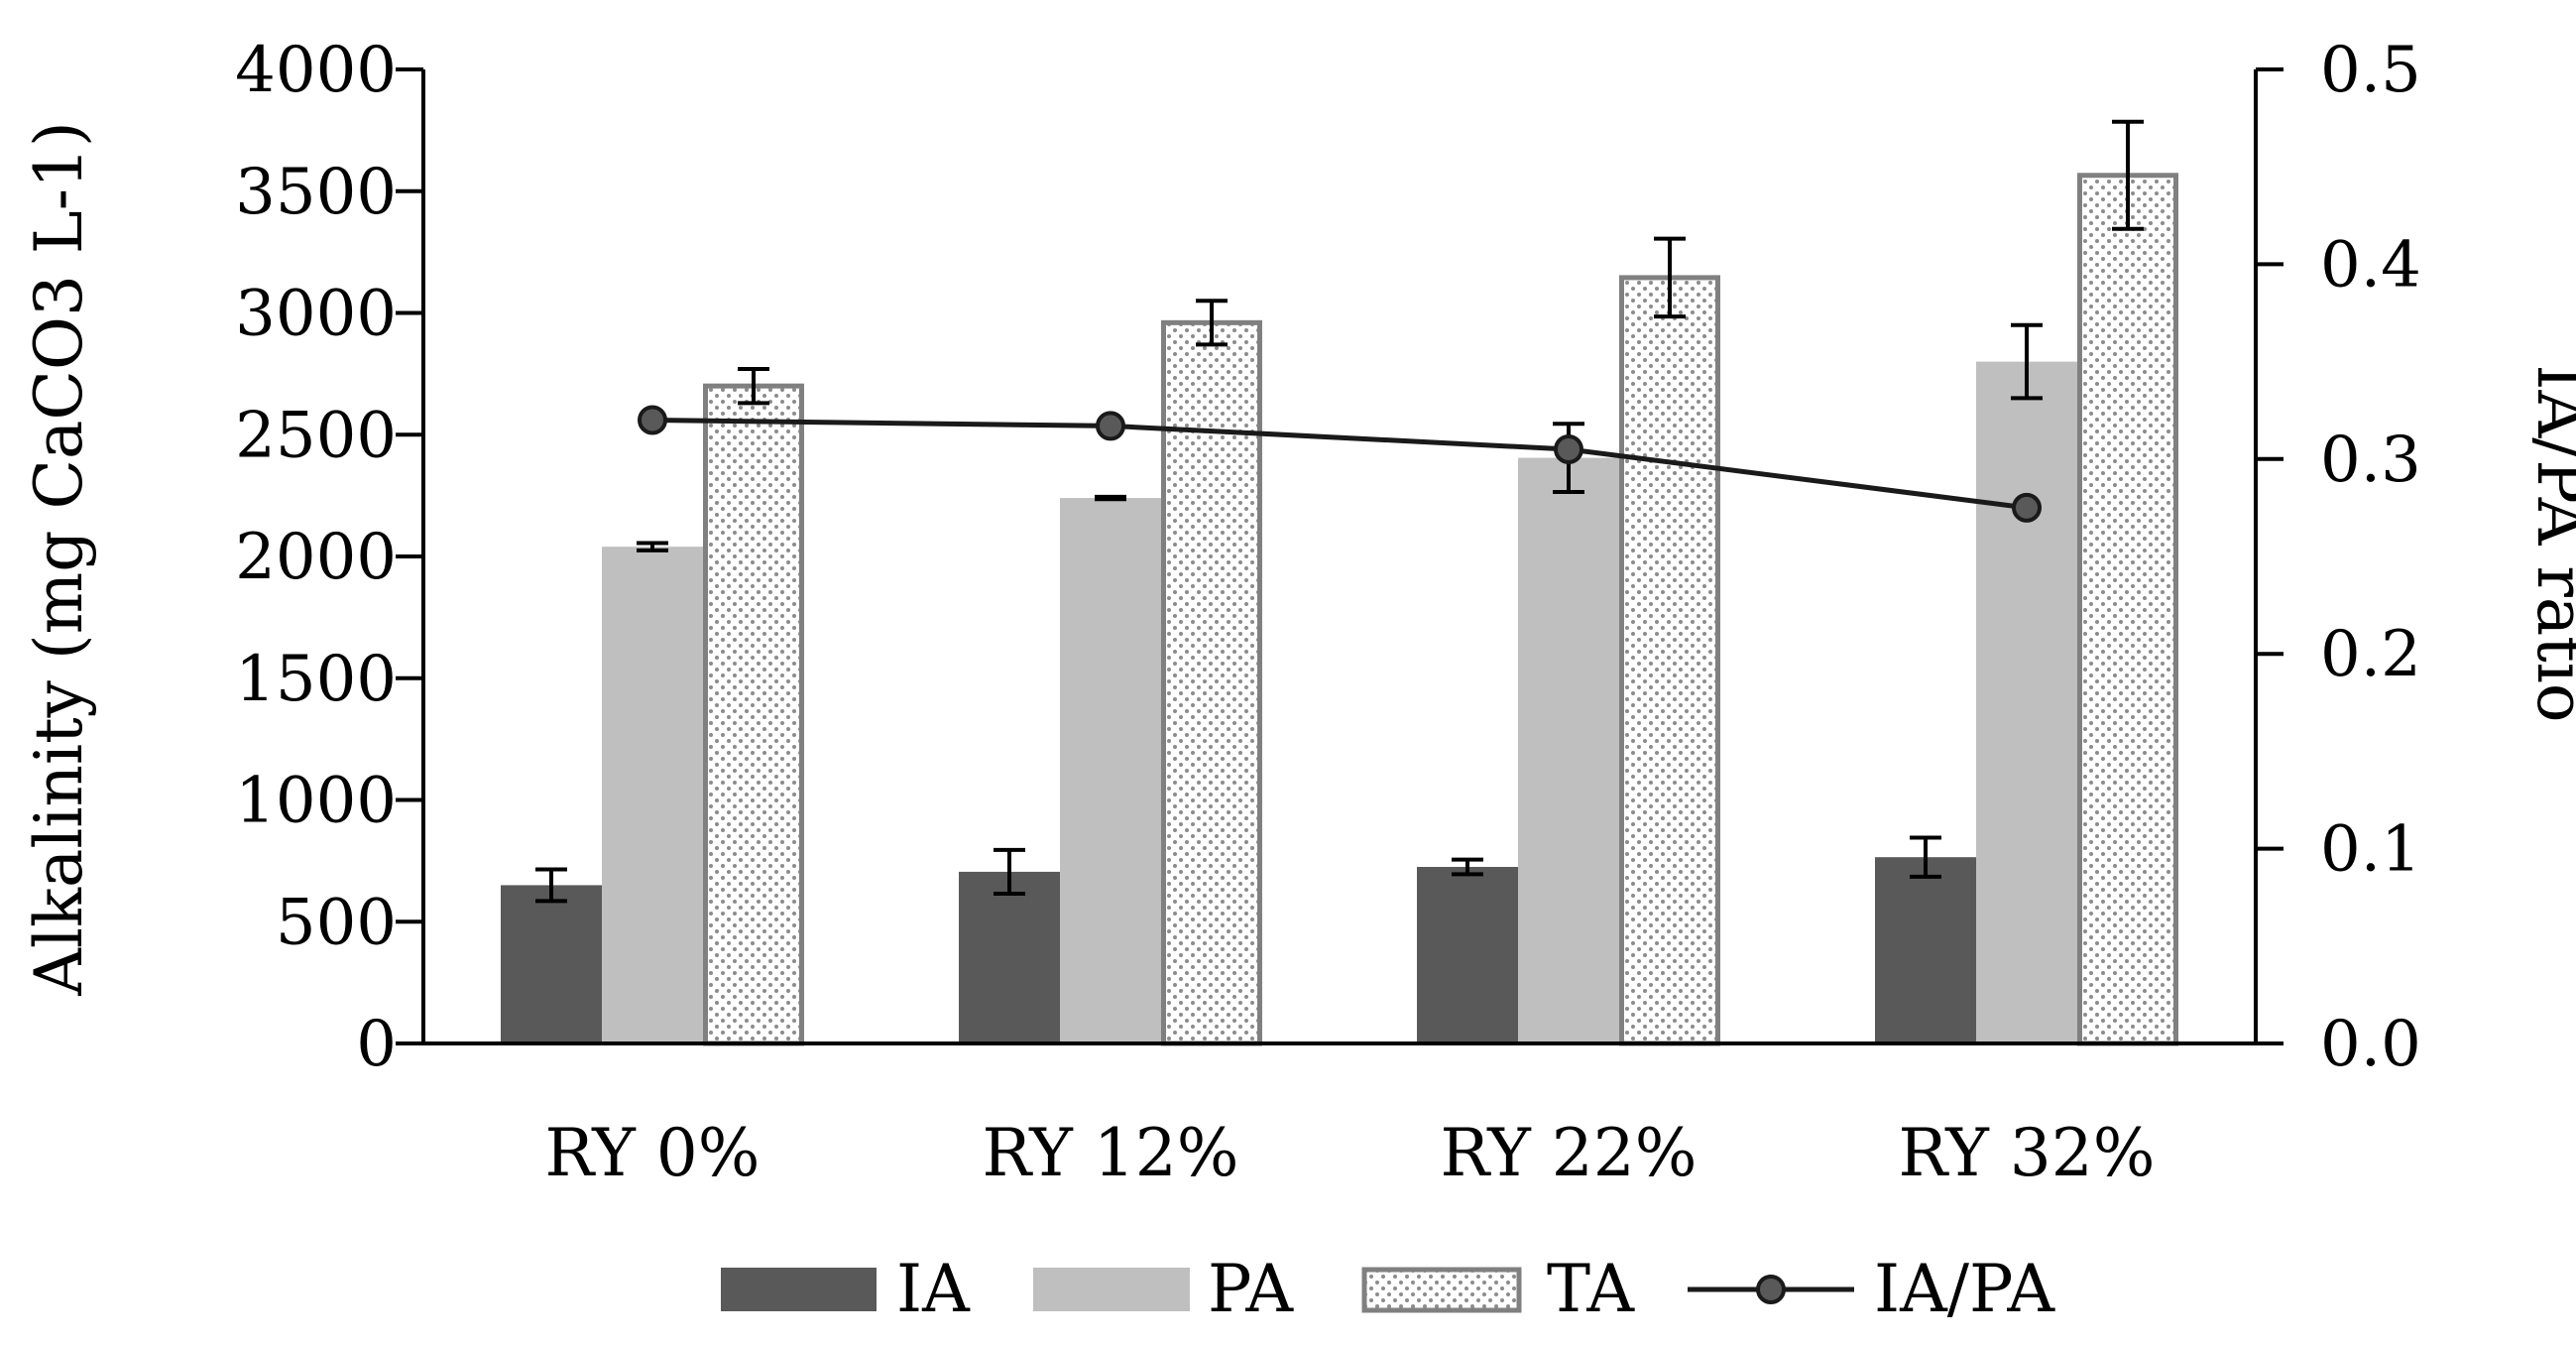 The image size is (2576, 1345). I want to click on y-right-tick-label: 0.4, so click(2370, 265).